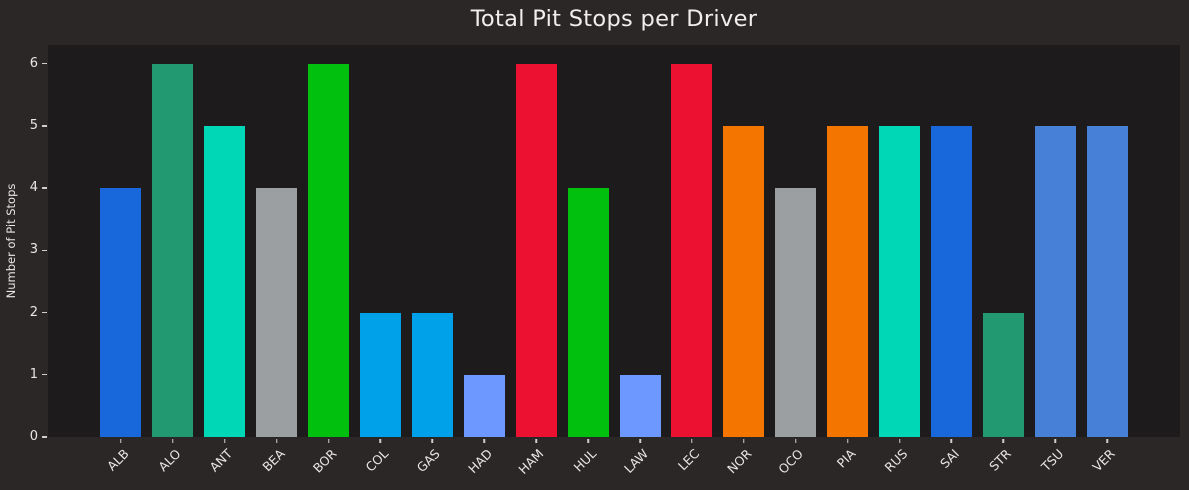 The width and height of the screenshot is (1189, 490). I want to click on bar-col, so click(380, 374).